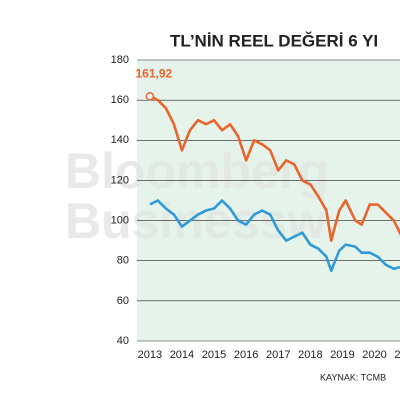 The height and width of the screenshot is (400, 400). Describe the element at coordinates (153, 73) in the screenshot. I see `annotation: 161,92` at that location.